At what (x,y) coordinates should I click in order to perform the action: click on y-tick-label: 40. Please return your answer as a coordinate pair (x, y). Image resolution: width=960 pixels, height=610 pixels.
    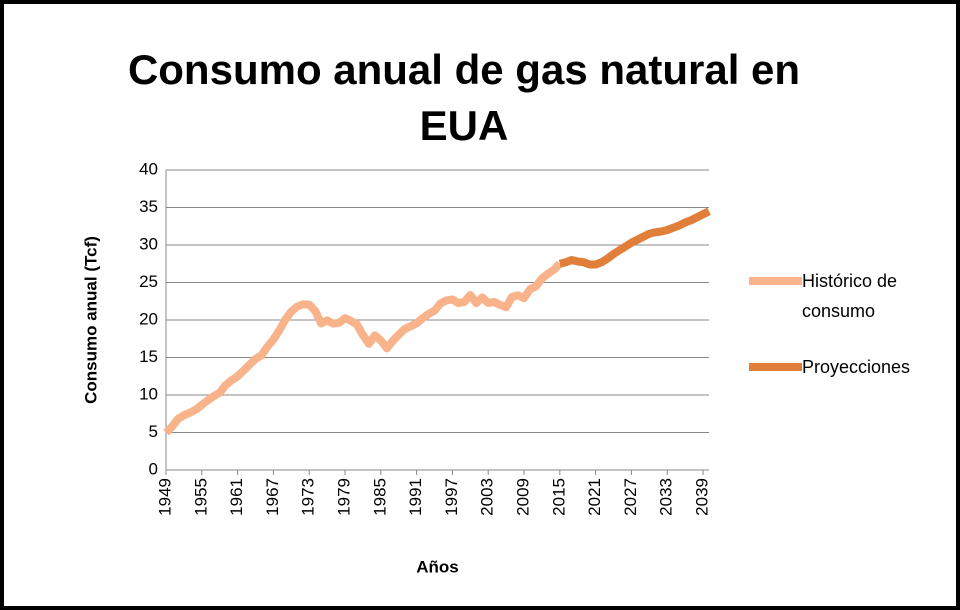
    Looking at the image, I should click on (148, 168).